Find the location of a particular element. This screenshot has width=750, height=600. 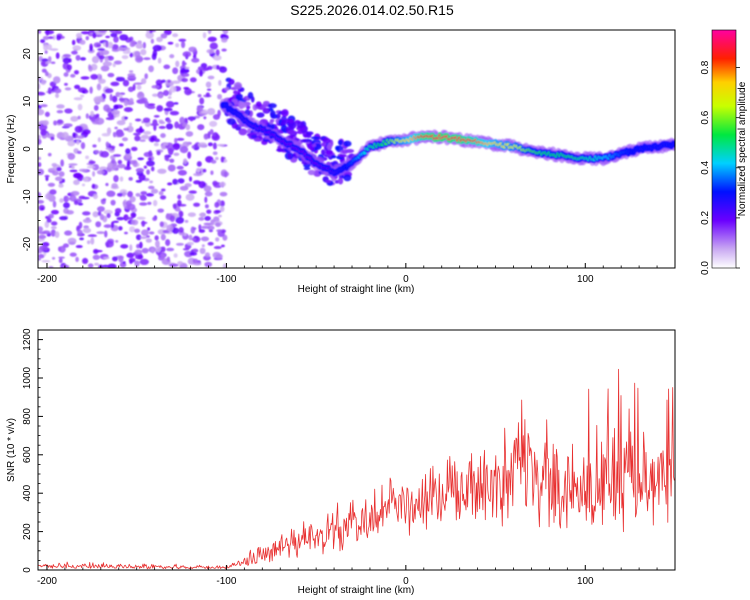

snr-xlabel: Height of straight line (km) is located at coordinates (356, 590).